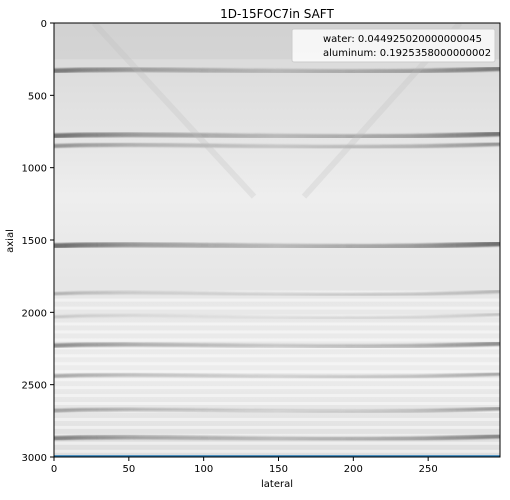 The height and width of the screenshot is (500, 510). Describe the element at coordinates (34, 386) in the screenshot. I see `y-tick-label: 2500` at that location.